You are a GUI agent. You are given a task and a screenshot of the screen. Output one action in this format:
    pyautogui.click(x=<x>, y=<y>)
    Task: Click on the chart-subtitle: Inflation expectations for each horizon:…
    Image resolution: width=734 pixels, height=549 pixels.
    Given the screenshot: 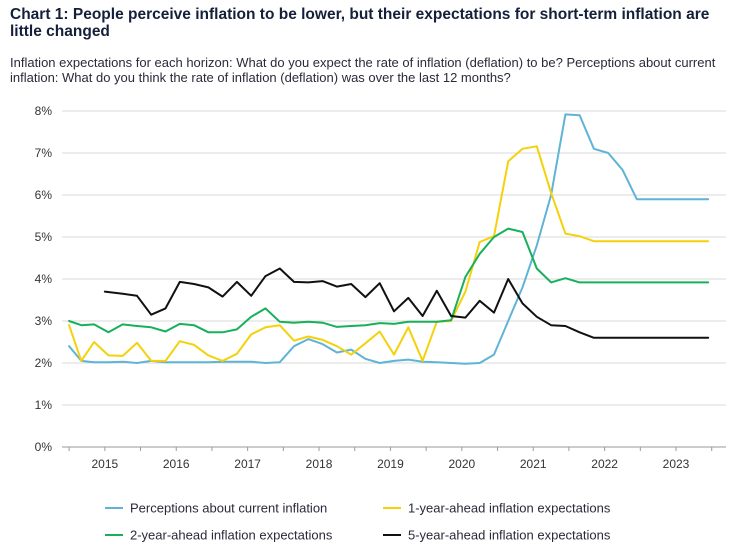 What is the action you would take?
    pyautogui.click(x=363, y=70)
    